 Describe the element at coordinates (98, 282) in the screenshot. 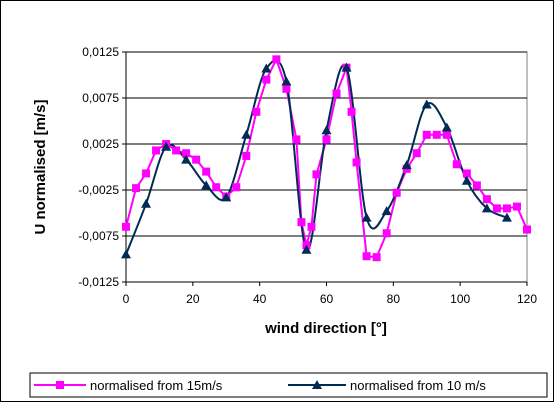

I see `y-tick-label: -0,0125` at that location.